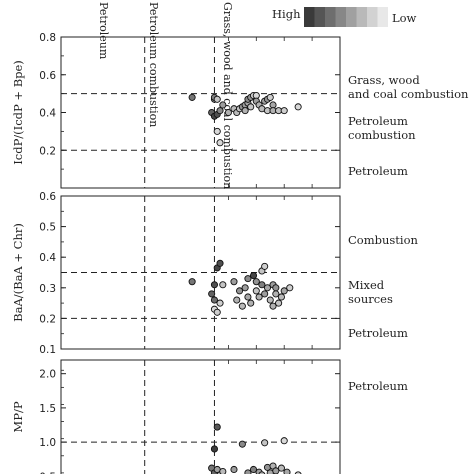  I want to click on panel-frame, so click(200, 416).